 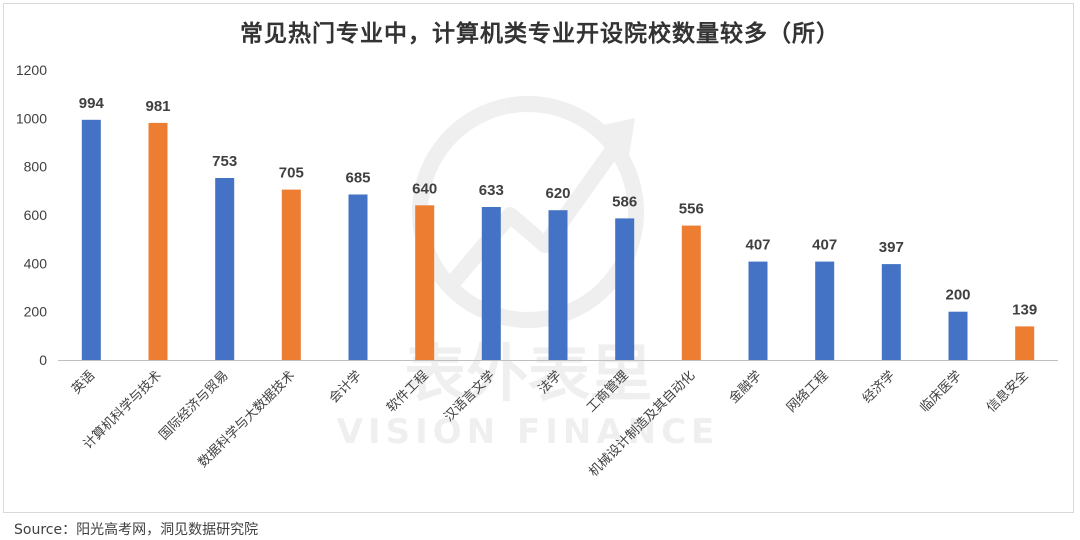 What do you see at coordinates (36, 263) in the screenshot?
I see `y-tick-label: 400` at bounding box center [36, 263].